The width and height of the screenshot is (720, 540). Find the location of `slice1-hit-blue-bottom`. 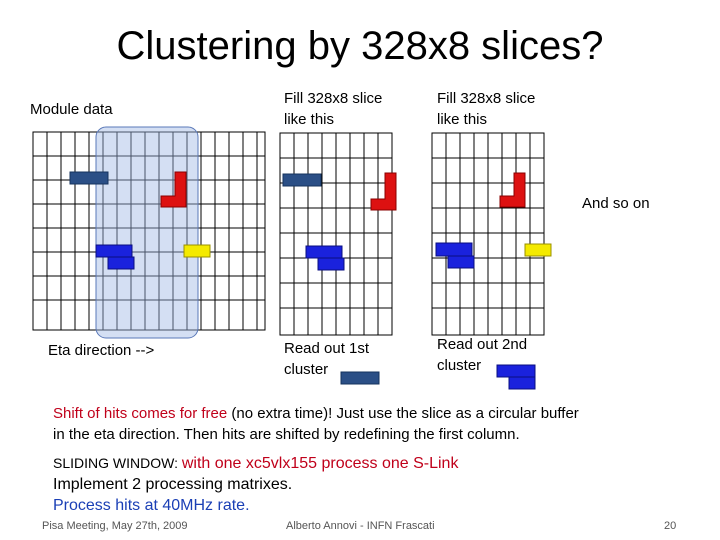

slice1-hit-blue-bottom is located at coordinates (331, 264).